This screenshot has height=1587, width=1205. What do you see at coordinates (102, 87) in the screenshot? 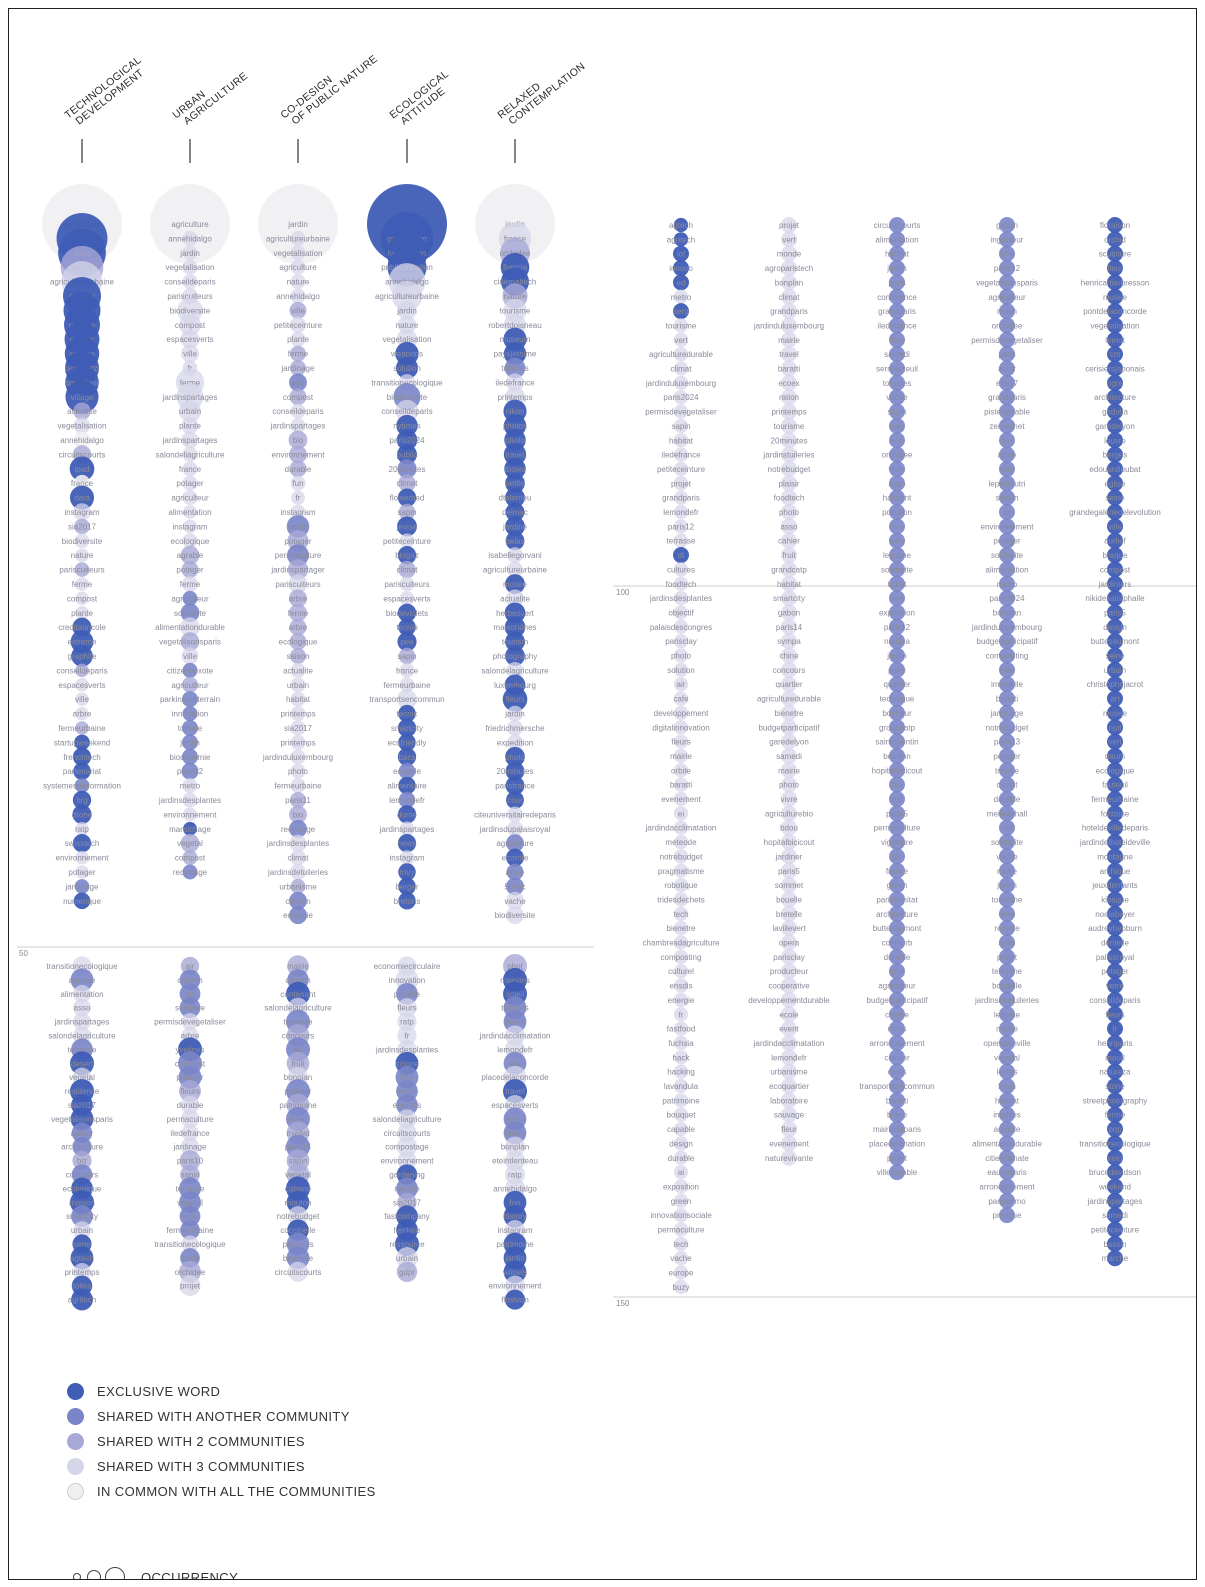
I see `category-header-line: TECHNOLOGICAL` at bounding box center [102, 87].